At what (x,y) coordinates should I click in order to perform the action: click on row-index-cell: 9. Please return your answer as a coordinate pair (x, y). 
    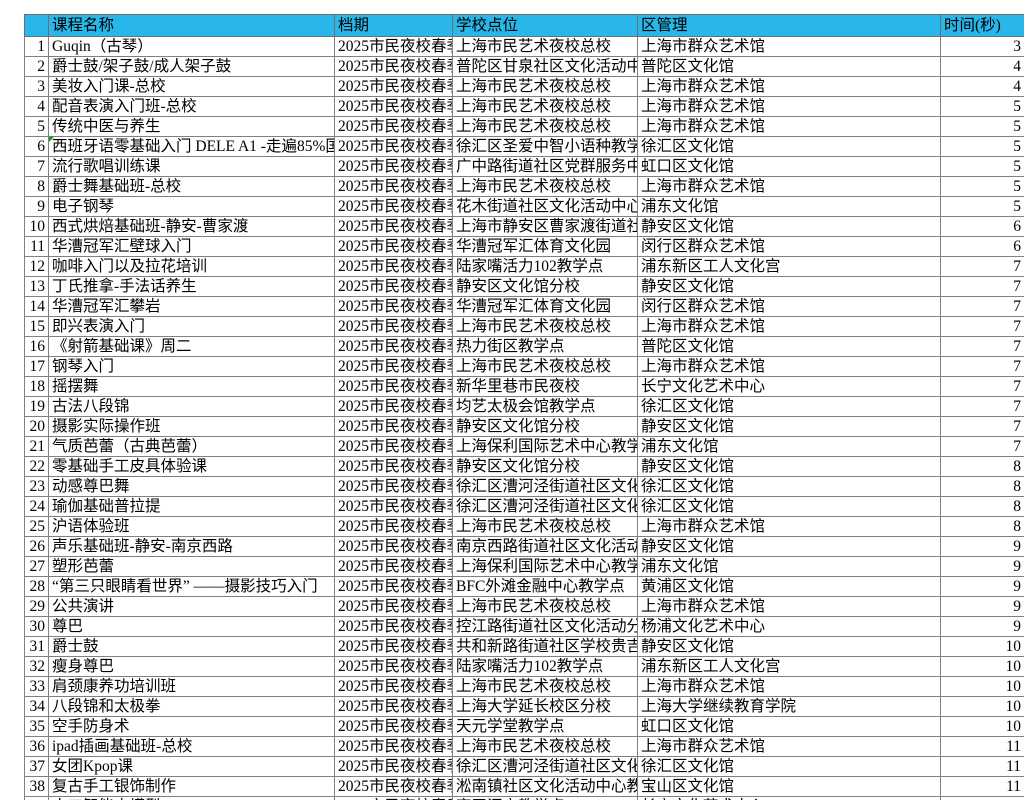
    Looking at the image, I should click on (36, 206).